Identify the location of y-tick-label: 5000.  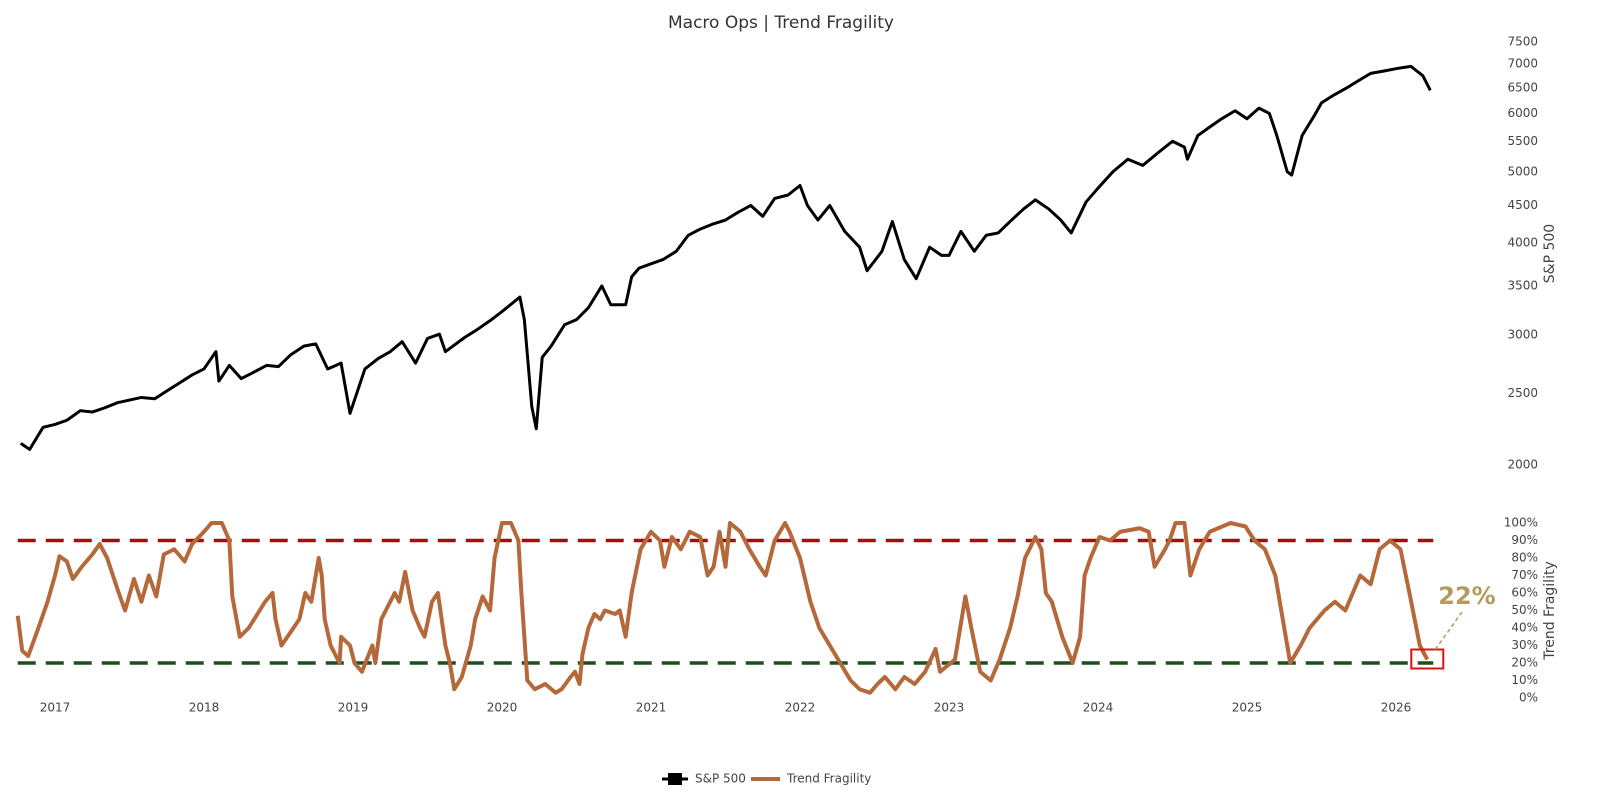
(1522, 171).